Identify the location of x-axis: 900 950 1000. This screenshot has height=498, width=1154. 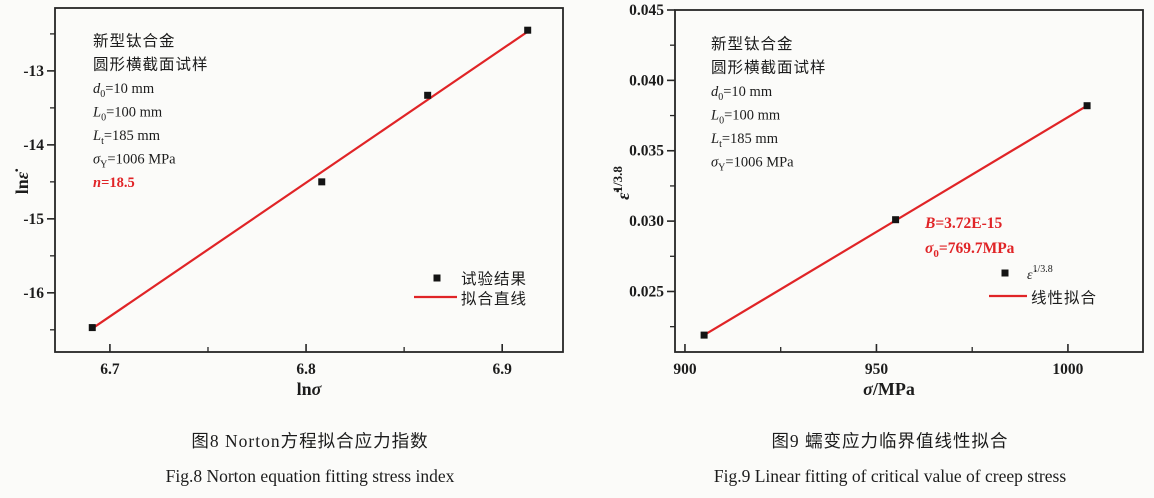
(878, 361).